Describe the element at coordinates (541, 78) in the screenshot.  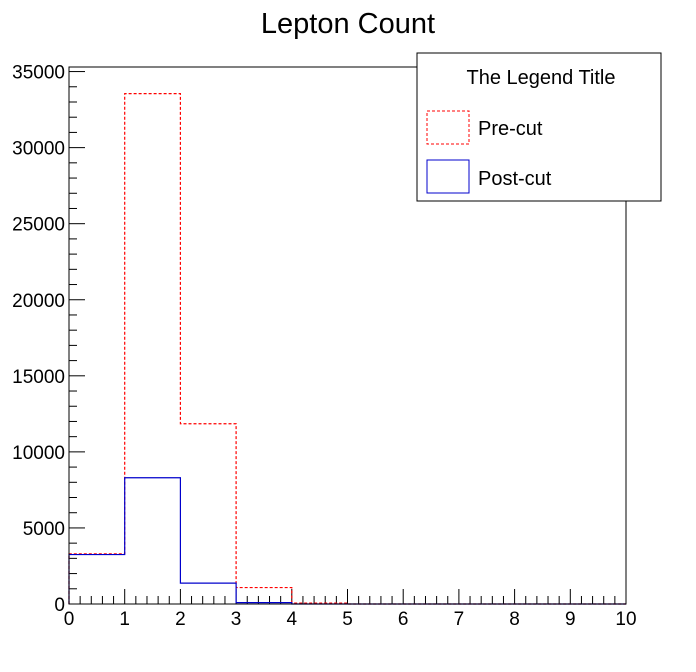
I see `legend-title: The Legend Title` at that location.